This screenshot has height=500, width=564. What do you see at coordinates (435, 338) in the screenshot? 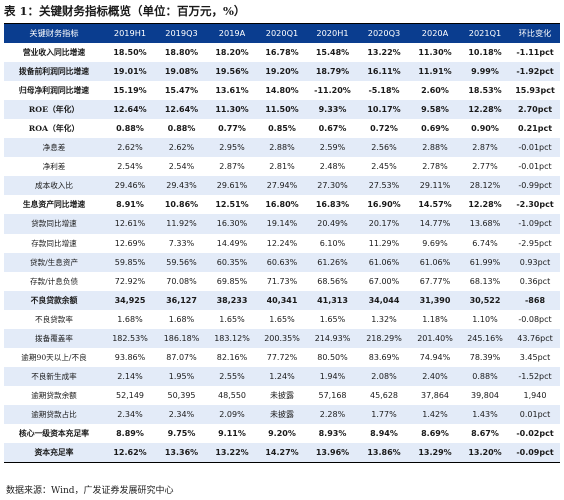
I see `table-cell: 201.40%` at bounding box center [435, 338].